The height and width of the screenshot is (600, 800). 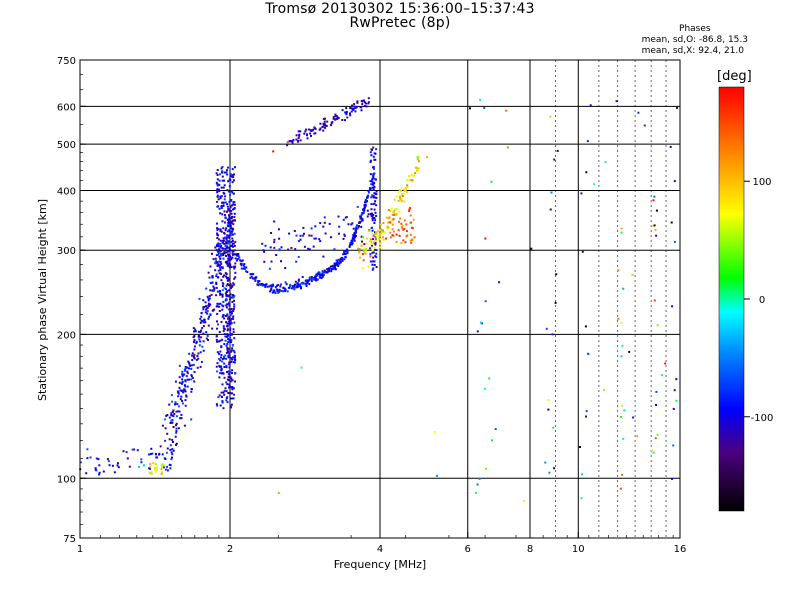 What do you see at coordinates (468, 549) in the screenshot?
I see `x-tick-label: 6` at bounding box center [468, 549].